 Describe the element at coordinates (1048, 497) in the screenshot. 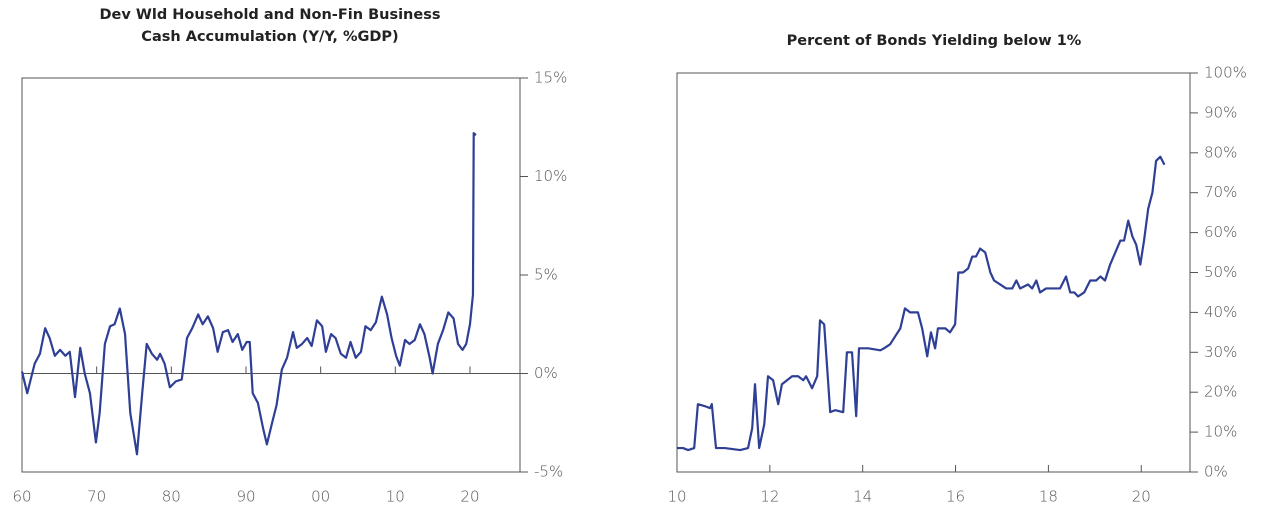

I see `x-tick-label: 18` at that location.